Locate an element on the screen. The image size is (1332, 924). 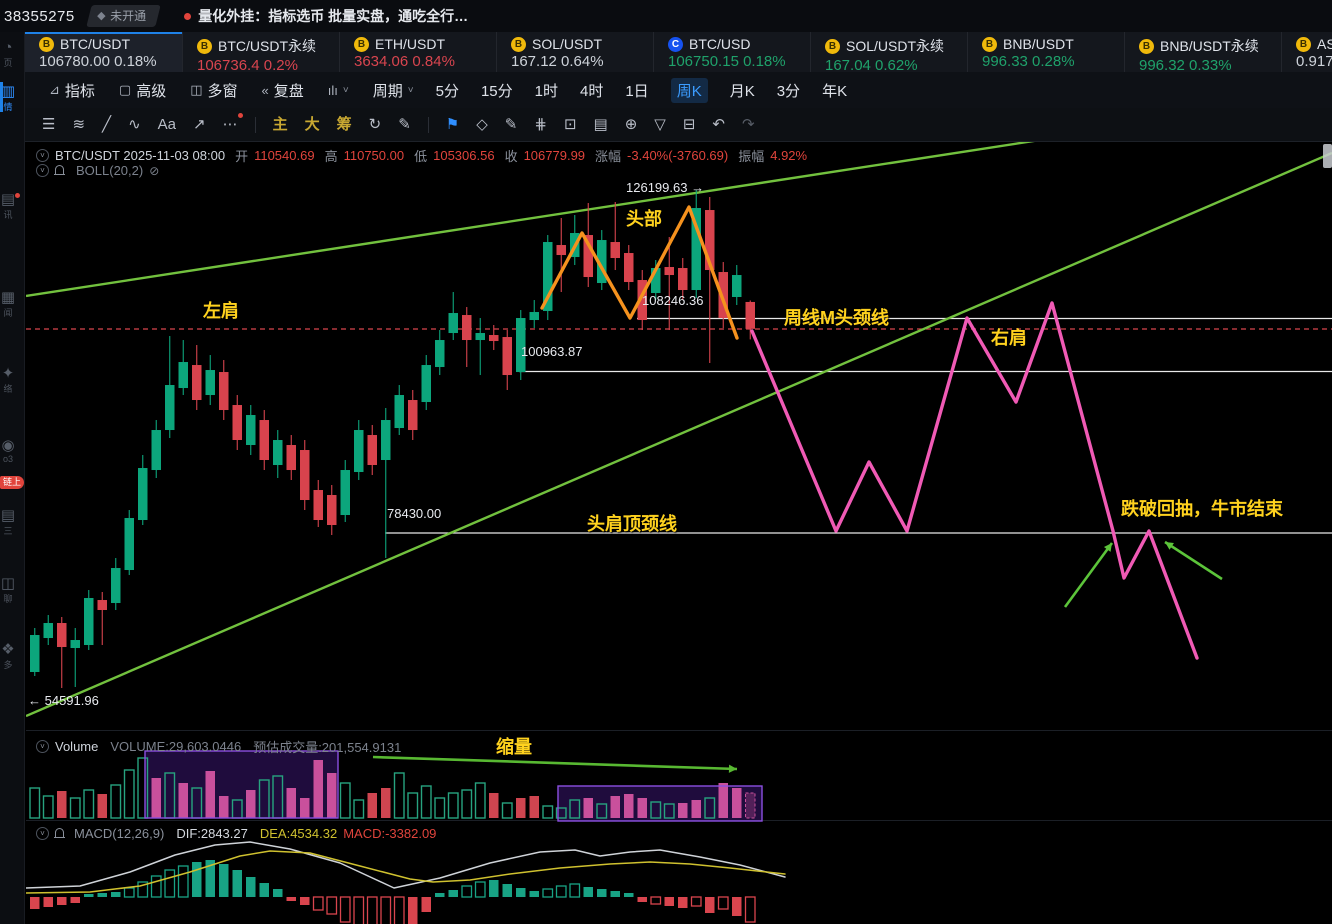
页-icon: ◔ is located at coordinates (8, 47).